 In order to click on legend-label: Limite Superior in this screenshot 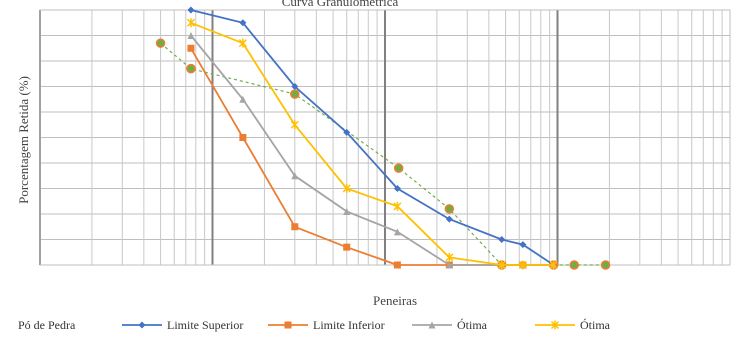, I will do `click(205, 325)`.